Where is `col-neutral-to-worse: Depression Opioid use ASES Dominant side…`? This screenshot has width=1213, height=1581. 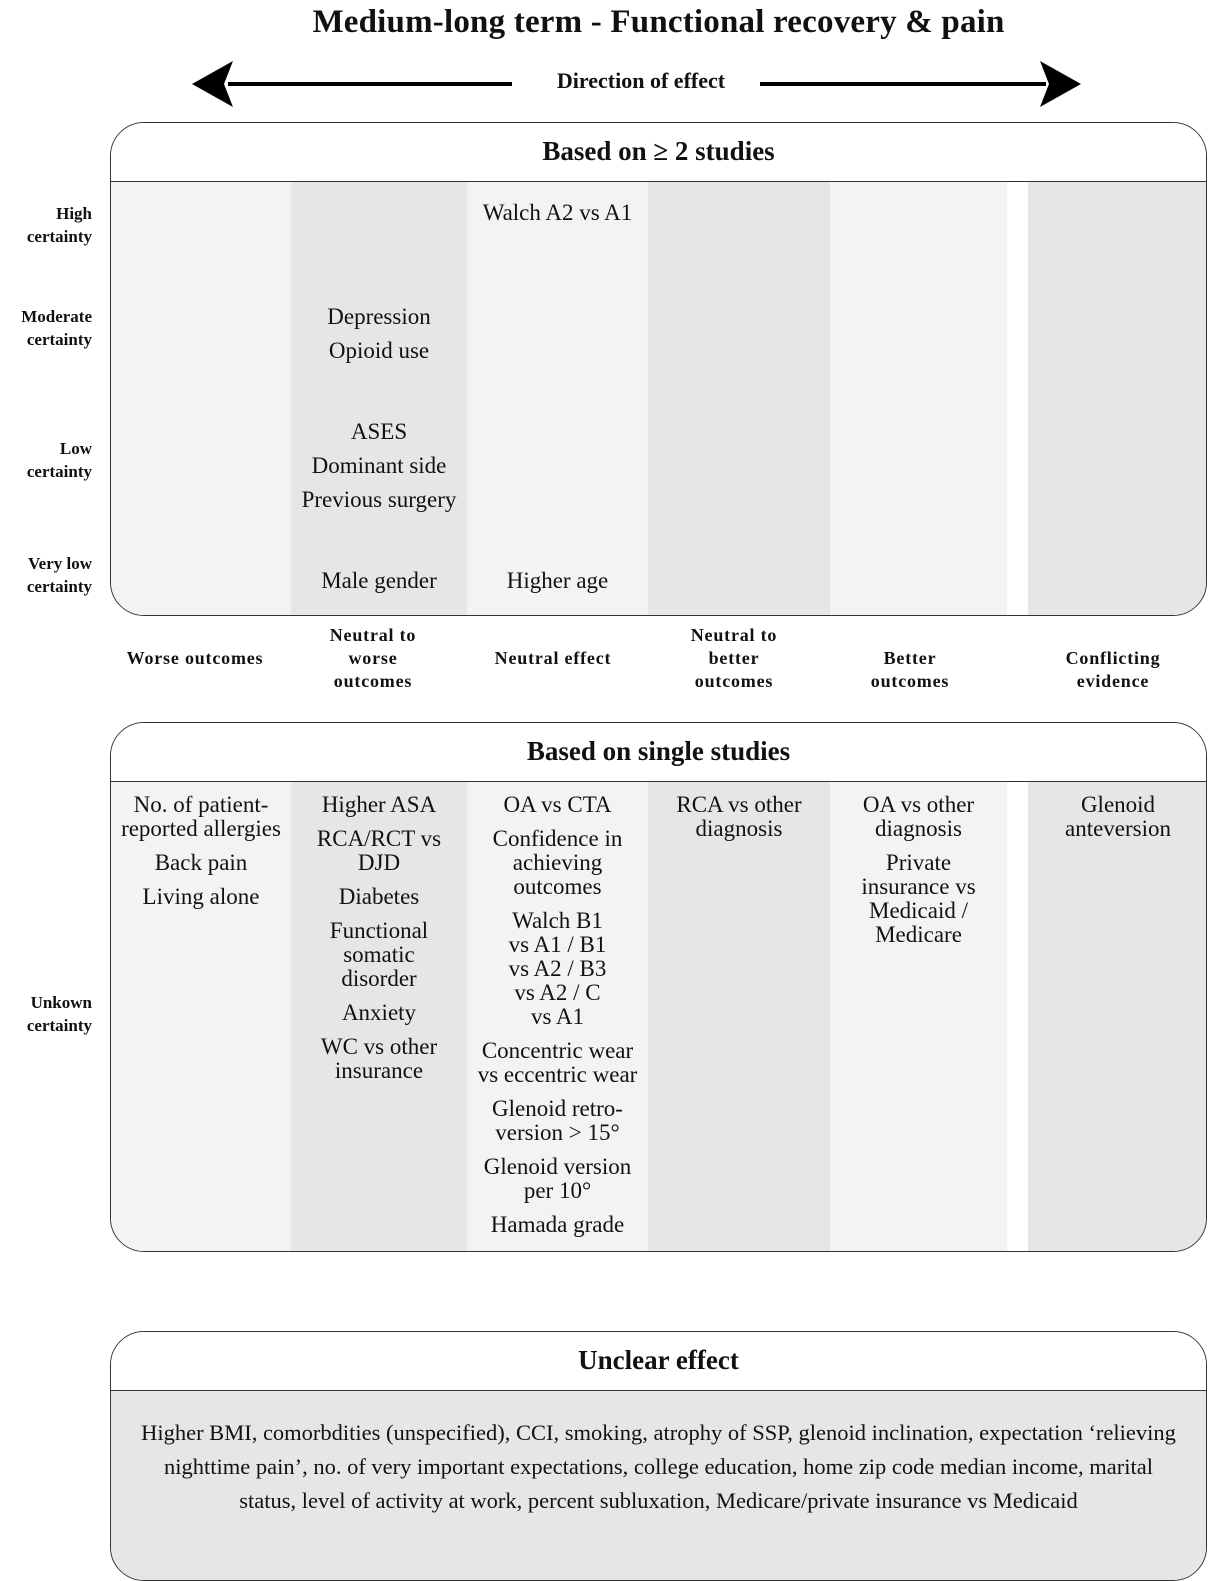 col-neutral-to-worse: Depression Opioid use ASES Dominant side… is located at coordinates (379, 398).